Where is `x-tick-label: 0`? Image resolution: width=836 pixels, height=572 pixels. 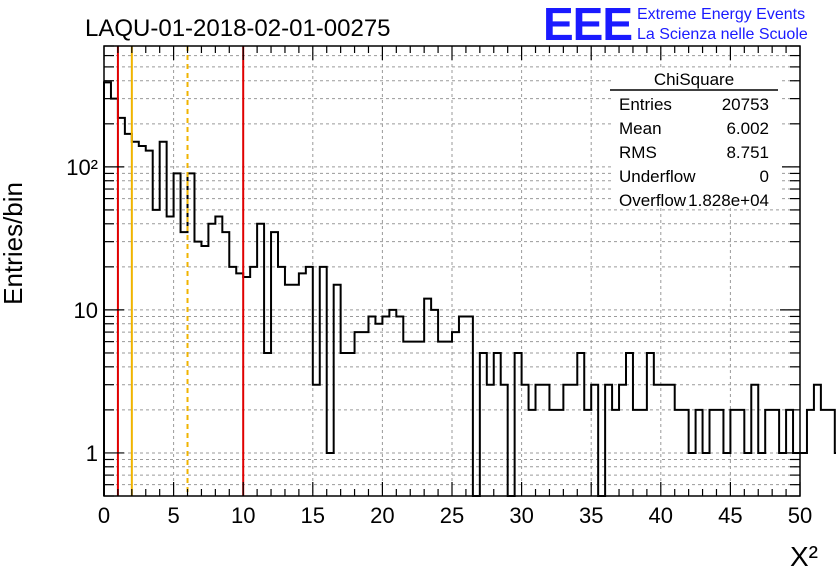 x-tick-label: 0 is located at coordinates (104, 515).